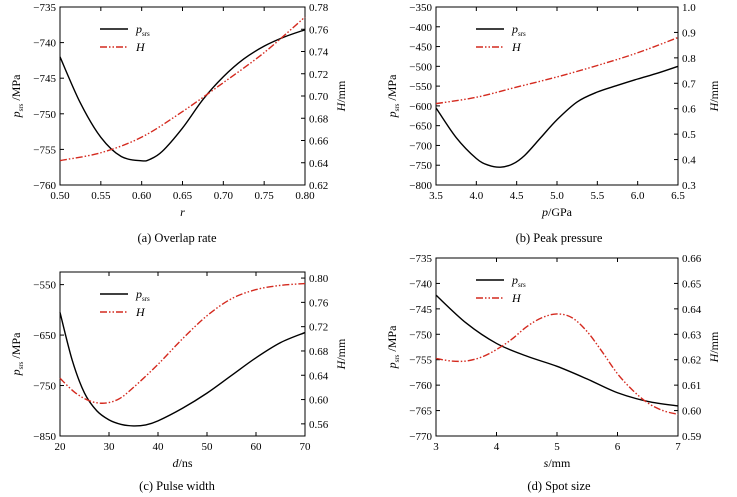 Image resolution: width=737 pixels, height=497 pixels. Describe the element at coordinates (476, 196) in the screenshot. I see `x-tick-label: 4.0` at that location.